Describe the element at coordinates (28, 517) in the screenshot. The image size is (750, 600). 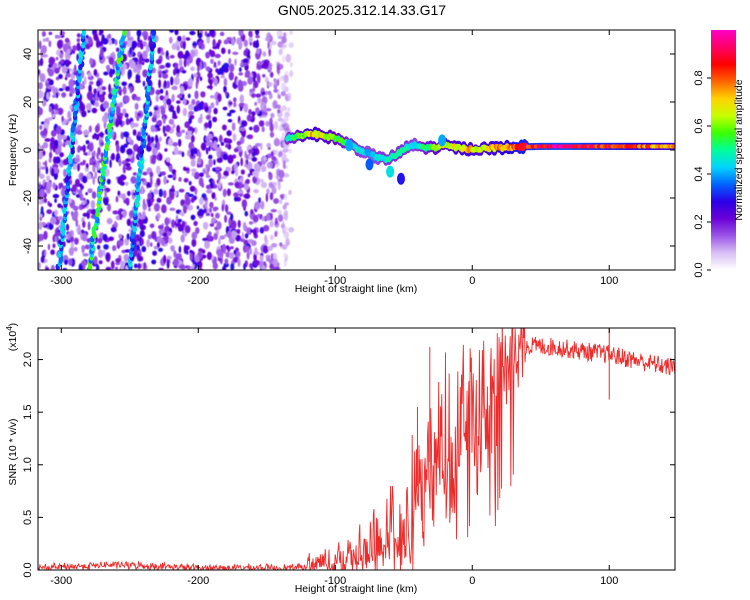
I see `y-tick-label: 0.5` at that location.